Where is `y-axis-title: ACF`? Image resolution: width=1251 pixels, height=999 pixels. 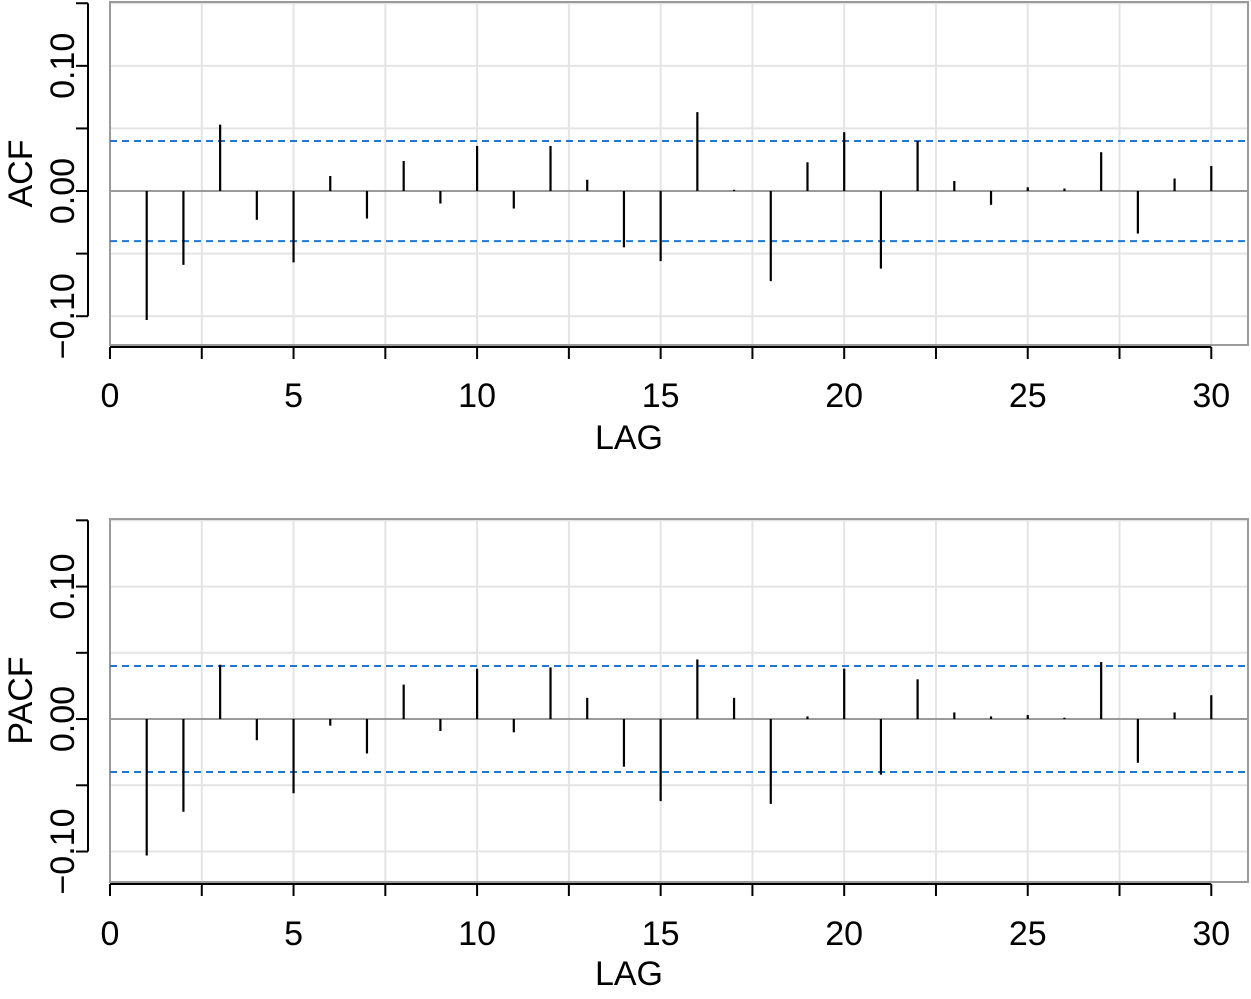 y-axis-title: ACF is located at coordinates (21, 174).